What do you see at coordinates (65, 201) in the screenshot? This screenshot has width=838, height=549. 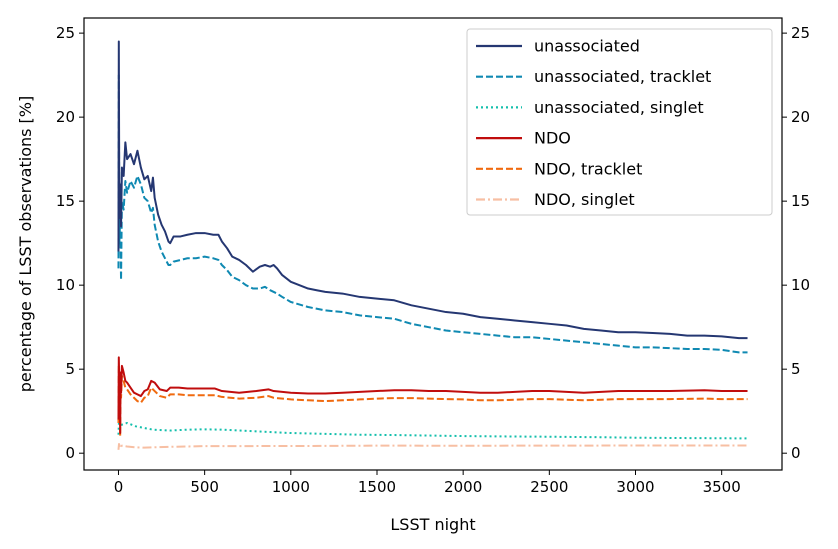 I see `y-tick-label: 15` at bounding box center [65, 201].